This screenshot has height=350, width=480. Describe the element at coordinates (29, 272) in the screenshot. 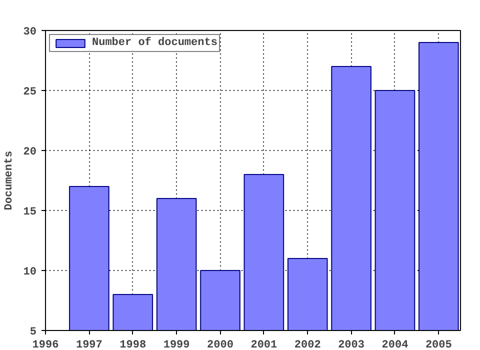

I see `y-tick-label: 10` at that location.